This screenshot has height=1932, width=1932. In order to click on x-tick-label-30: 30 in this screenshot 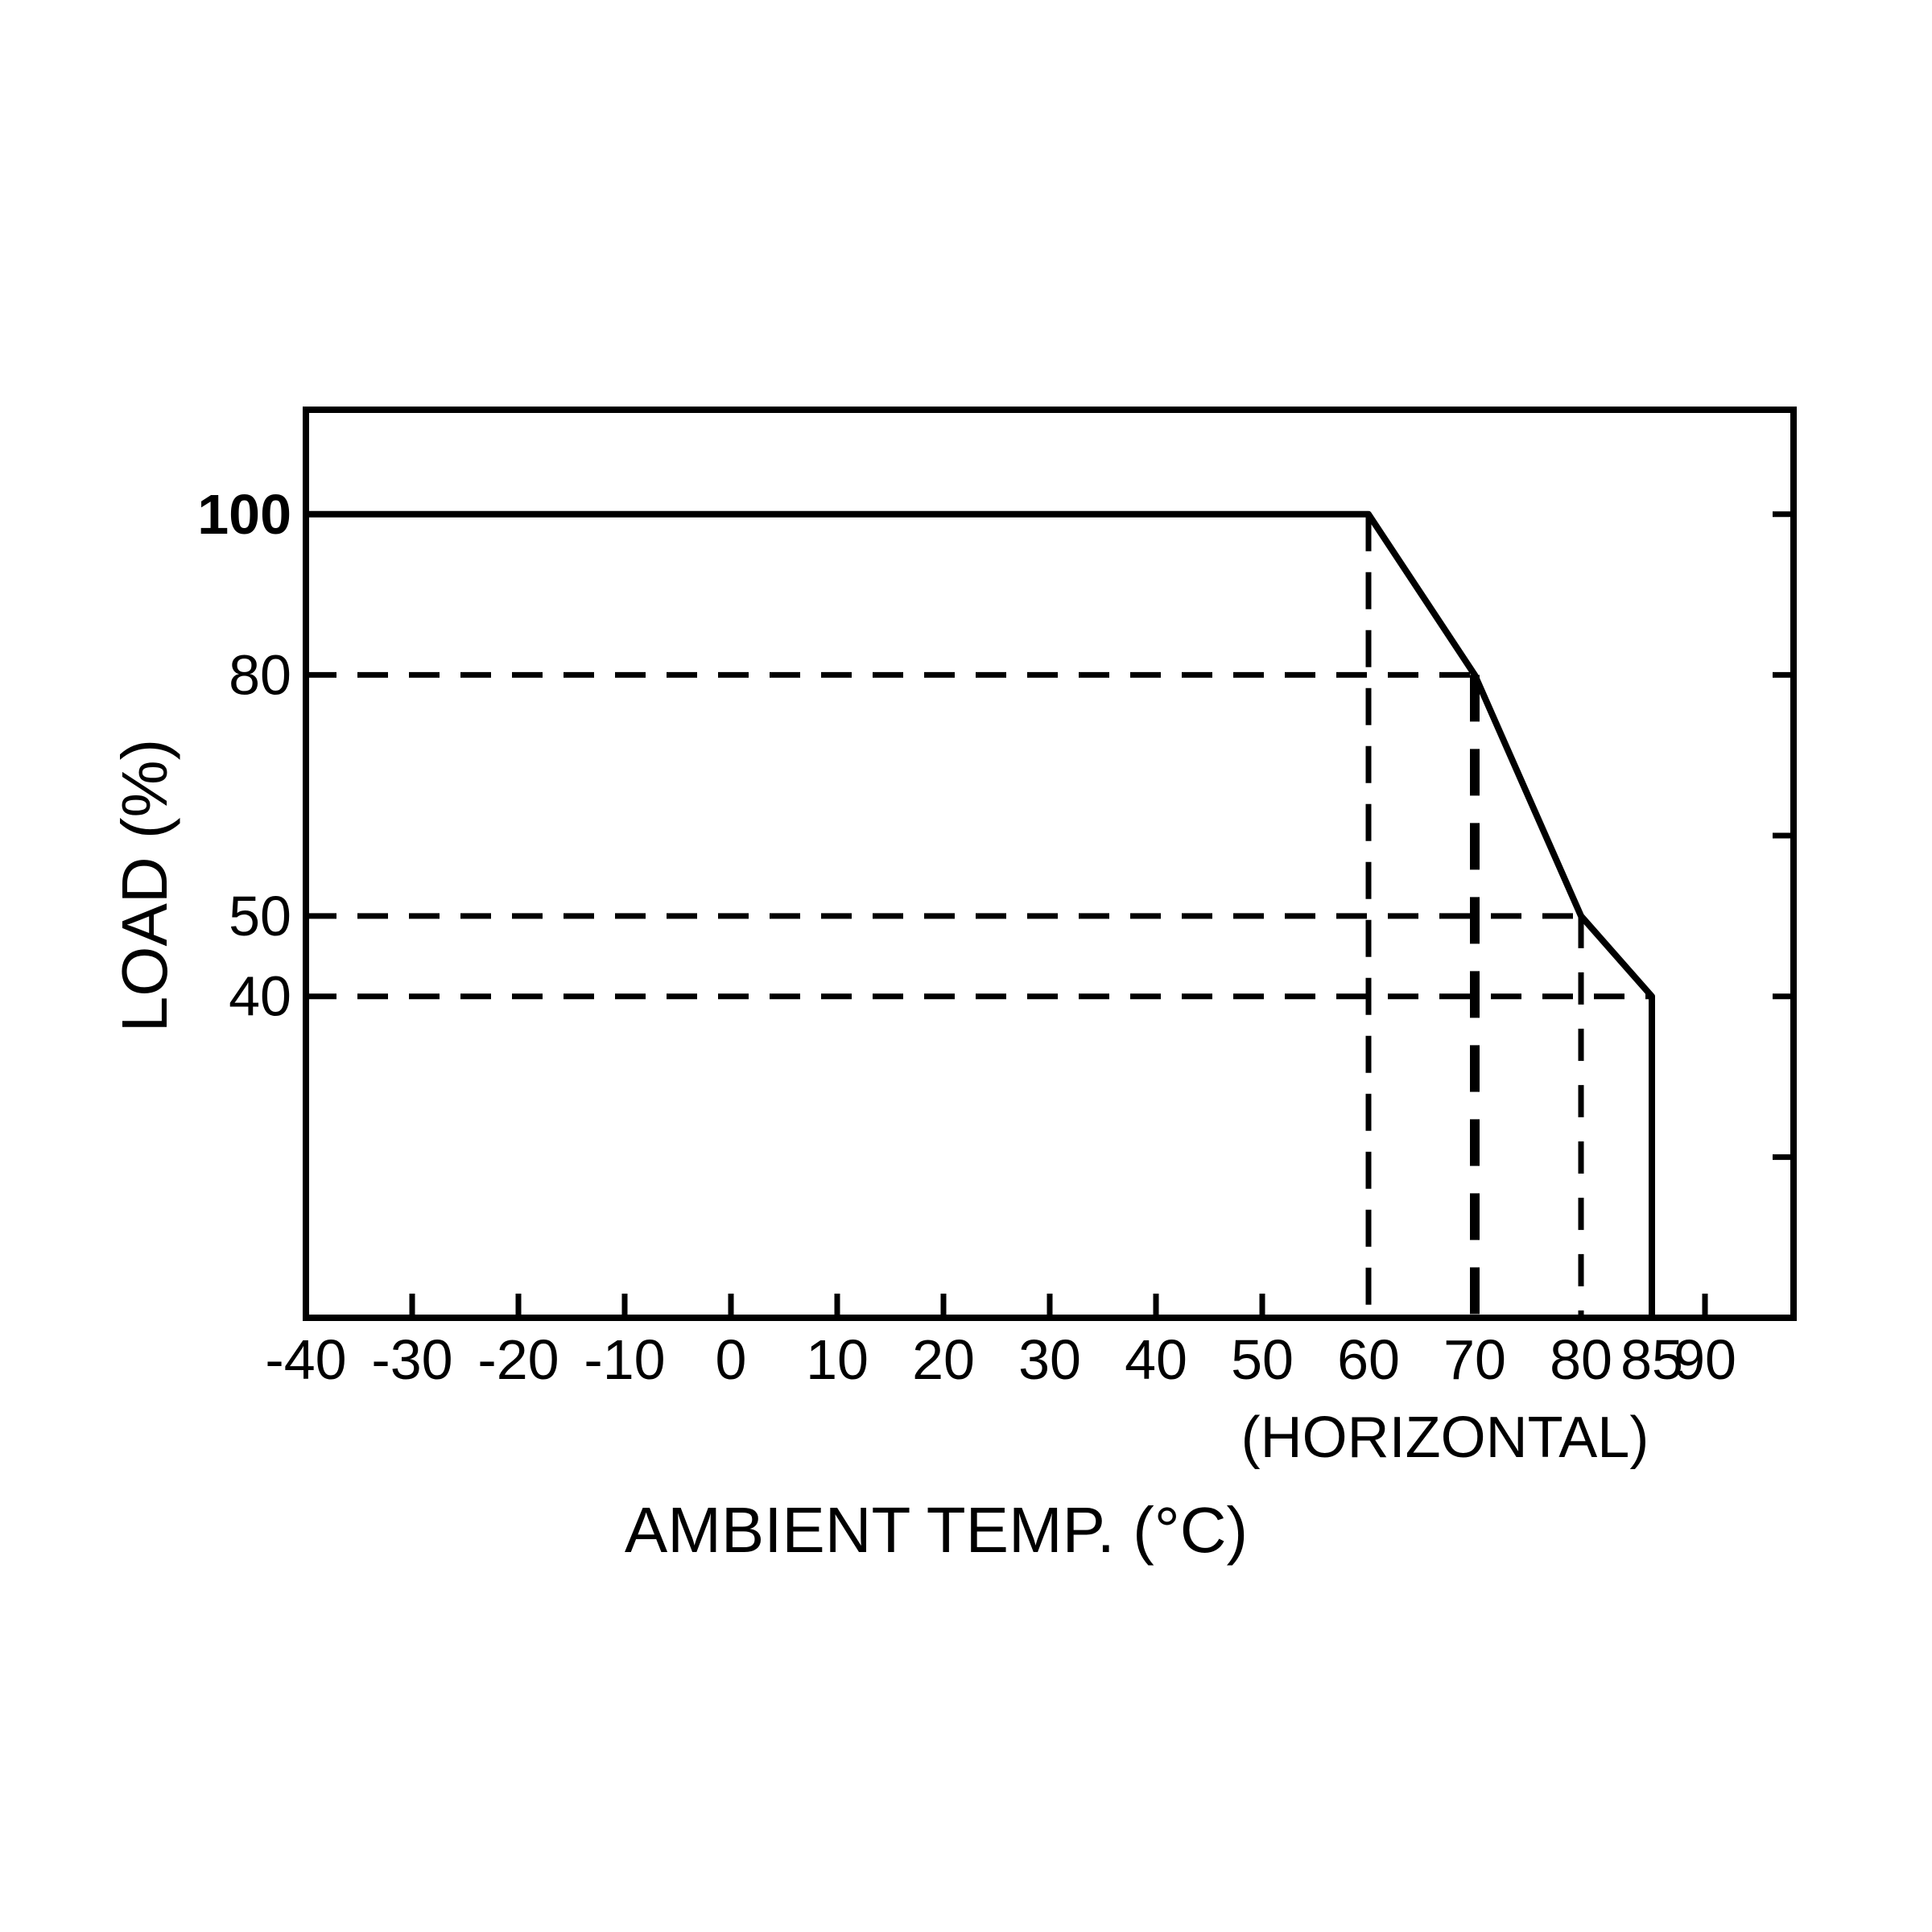, I will do `click(1049, 1359)`.